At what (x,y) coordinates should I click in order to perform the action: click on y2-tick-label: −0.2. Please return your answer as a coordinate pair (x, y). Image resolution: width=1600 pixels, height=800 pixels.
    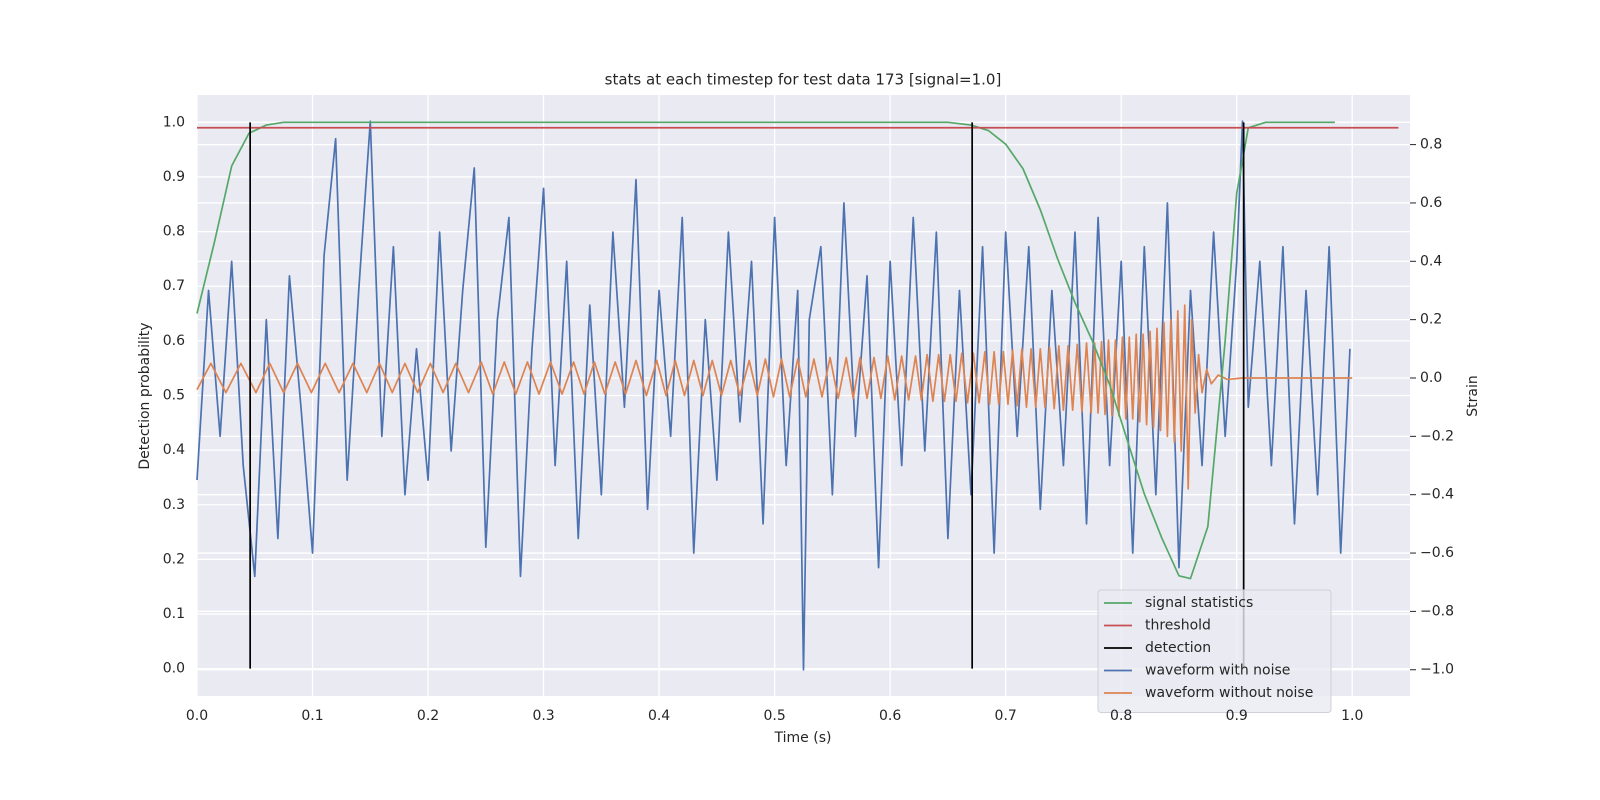
    Looking at the image, I should click on (1437, 436).